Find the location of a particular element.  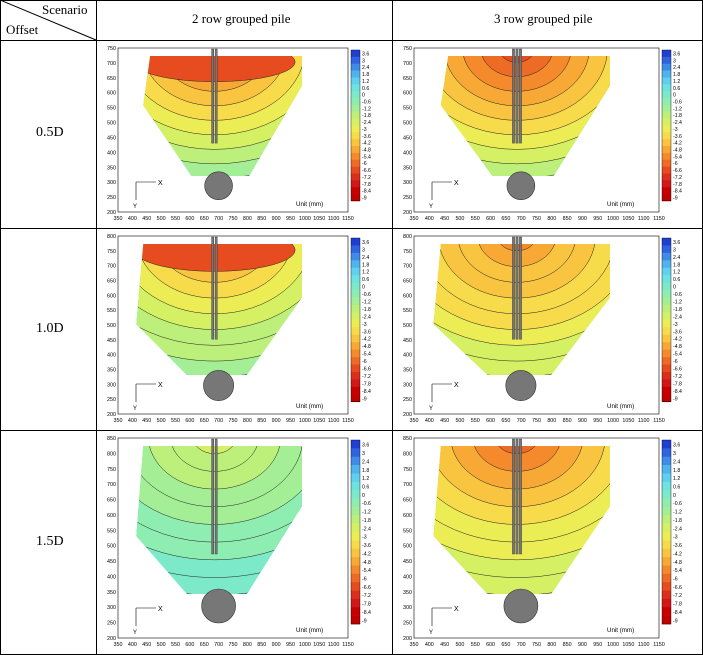

y-tick-label: 450 is located at coordinates (407, 341).